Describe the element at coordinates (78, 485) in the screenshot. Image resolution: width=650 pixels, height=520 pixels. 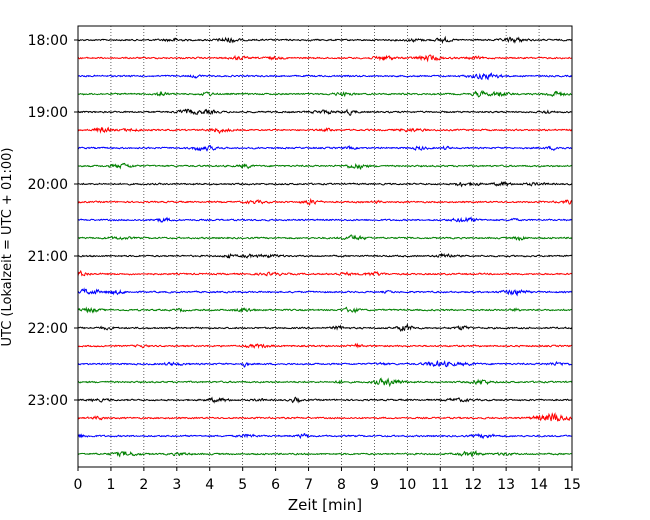
I see `x-tick-label: 0` at that location.